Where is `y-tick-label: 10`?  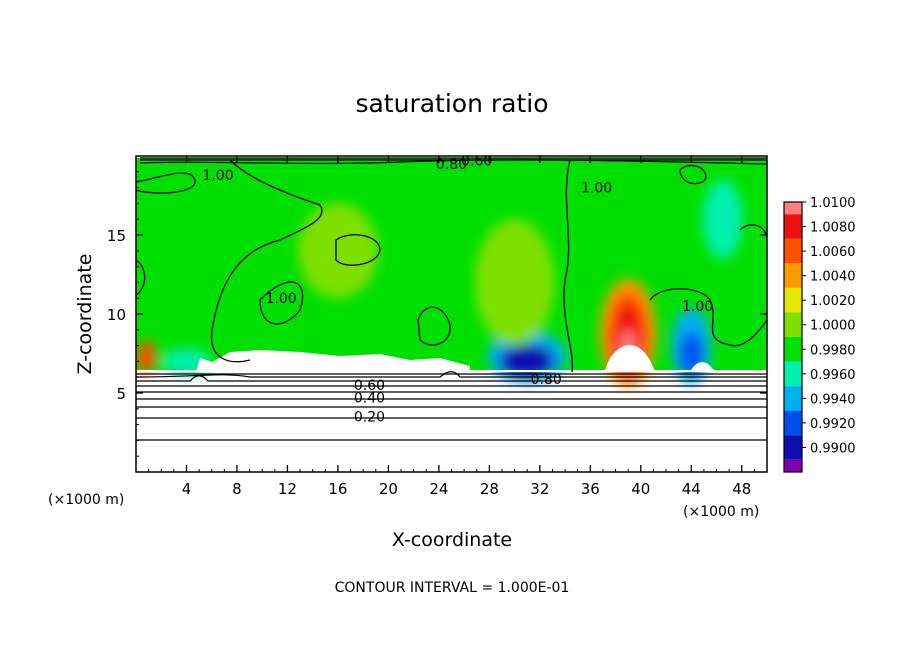 y-tick-label: 10 is located at coordinates (116, 315).